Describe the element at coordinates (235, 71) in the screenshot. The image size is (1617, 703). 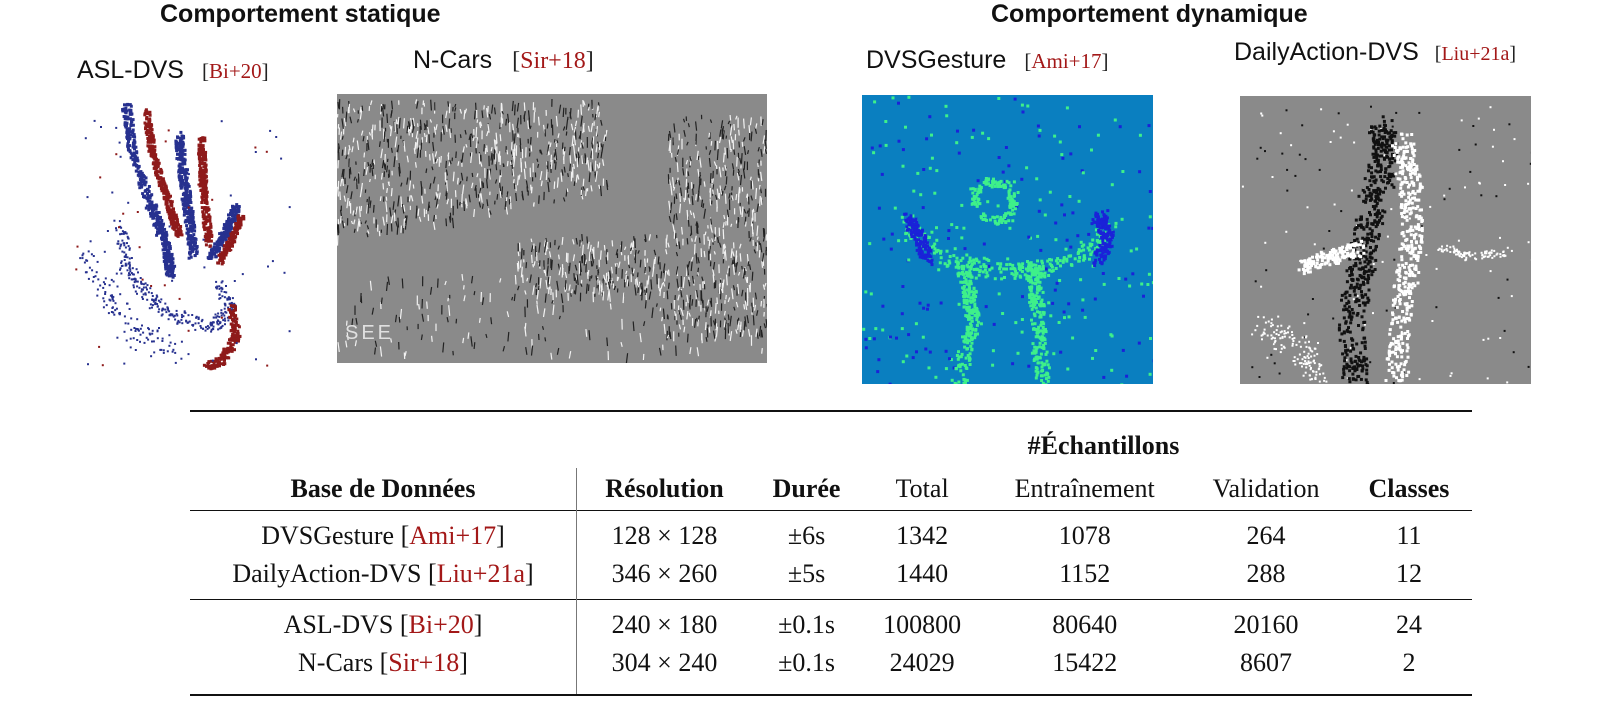
I see `asl-dvs-citation: Bi+20` at that location.